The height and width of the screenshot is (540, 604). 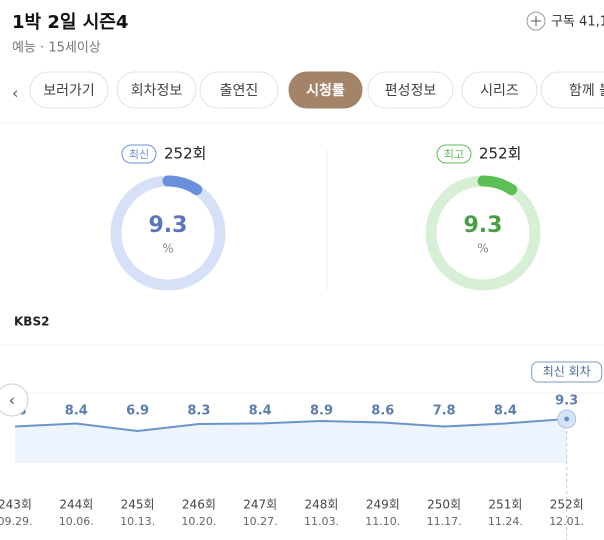 I want to click on tab-prev: ‹, so click(x=15, y=93).